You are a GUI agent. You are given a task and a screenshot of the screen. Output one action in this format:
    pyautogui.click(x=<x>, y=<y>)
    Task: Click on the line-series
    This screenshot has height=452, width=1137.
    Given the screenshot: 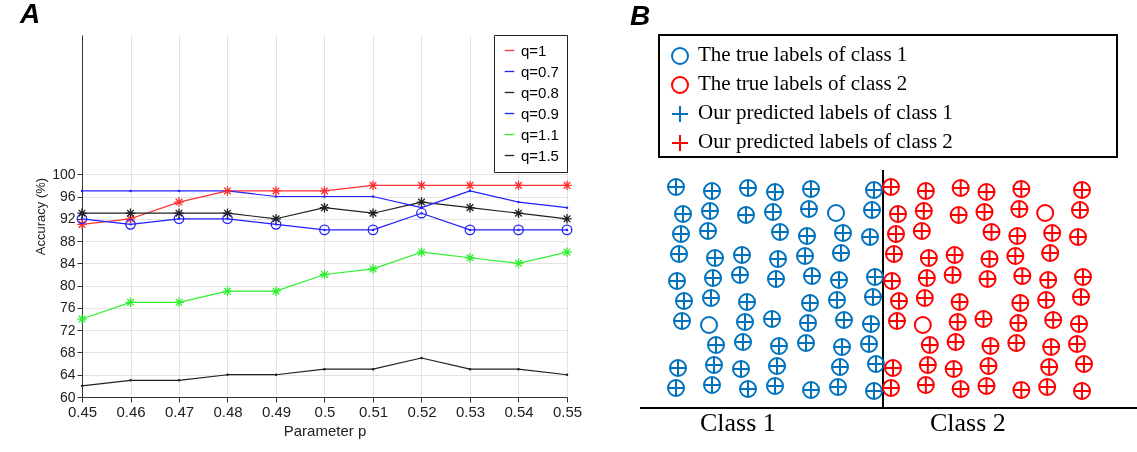 What is the action you would take?
    pyautogui.click(x=324, y=372)
    